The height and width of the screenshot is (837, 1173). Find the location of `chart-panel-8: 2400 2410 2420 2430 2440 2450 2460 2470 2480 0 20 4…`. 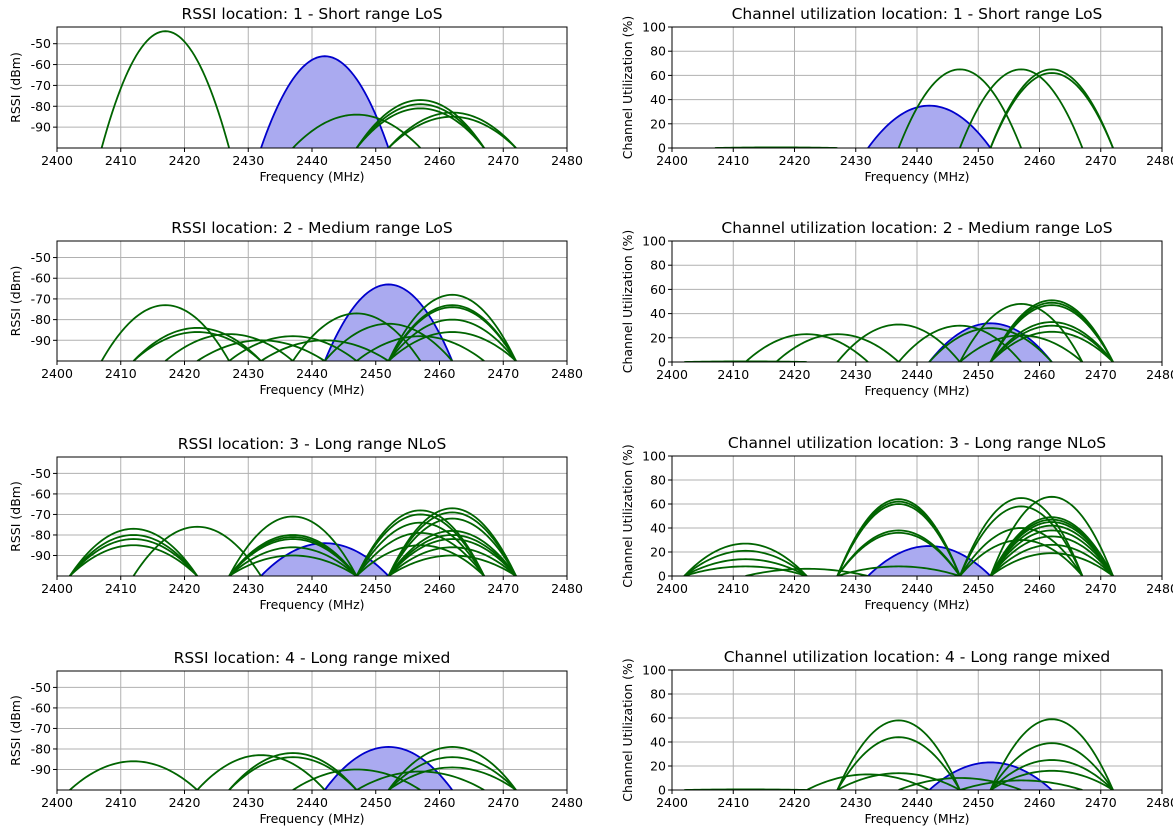

chart-panel-8: 2400 2410 2420 2430 2440 2450 2460 2470 2480 0 20 4… is located at coordinates (896, 737).